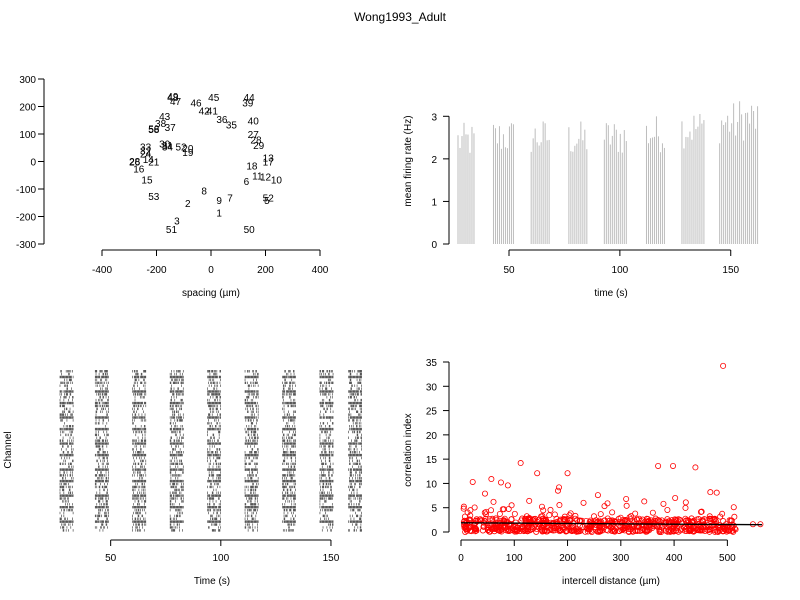  Describe the element at coordinates (620, 558) in the screenshot. I see `x-tick-label: 300` at that location.